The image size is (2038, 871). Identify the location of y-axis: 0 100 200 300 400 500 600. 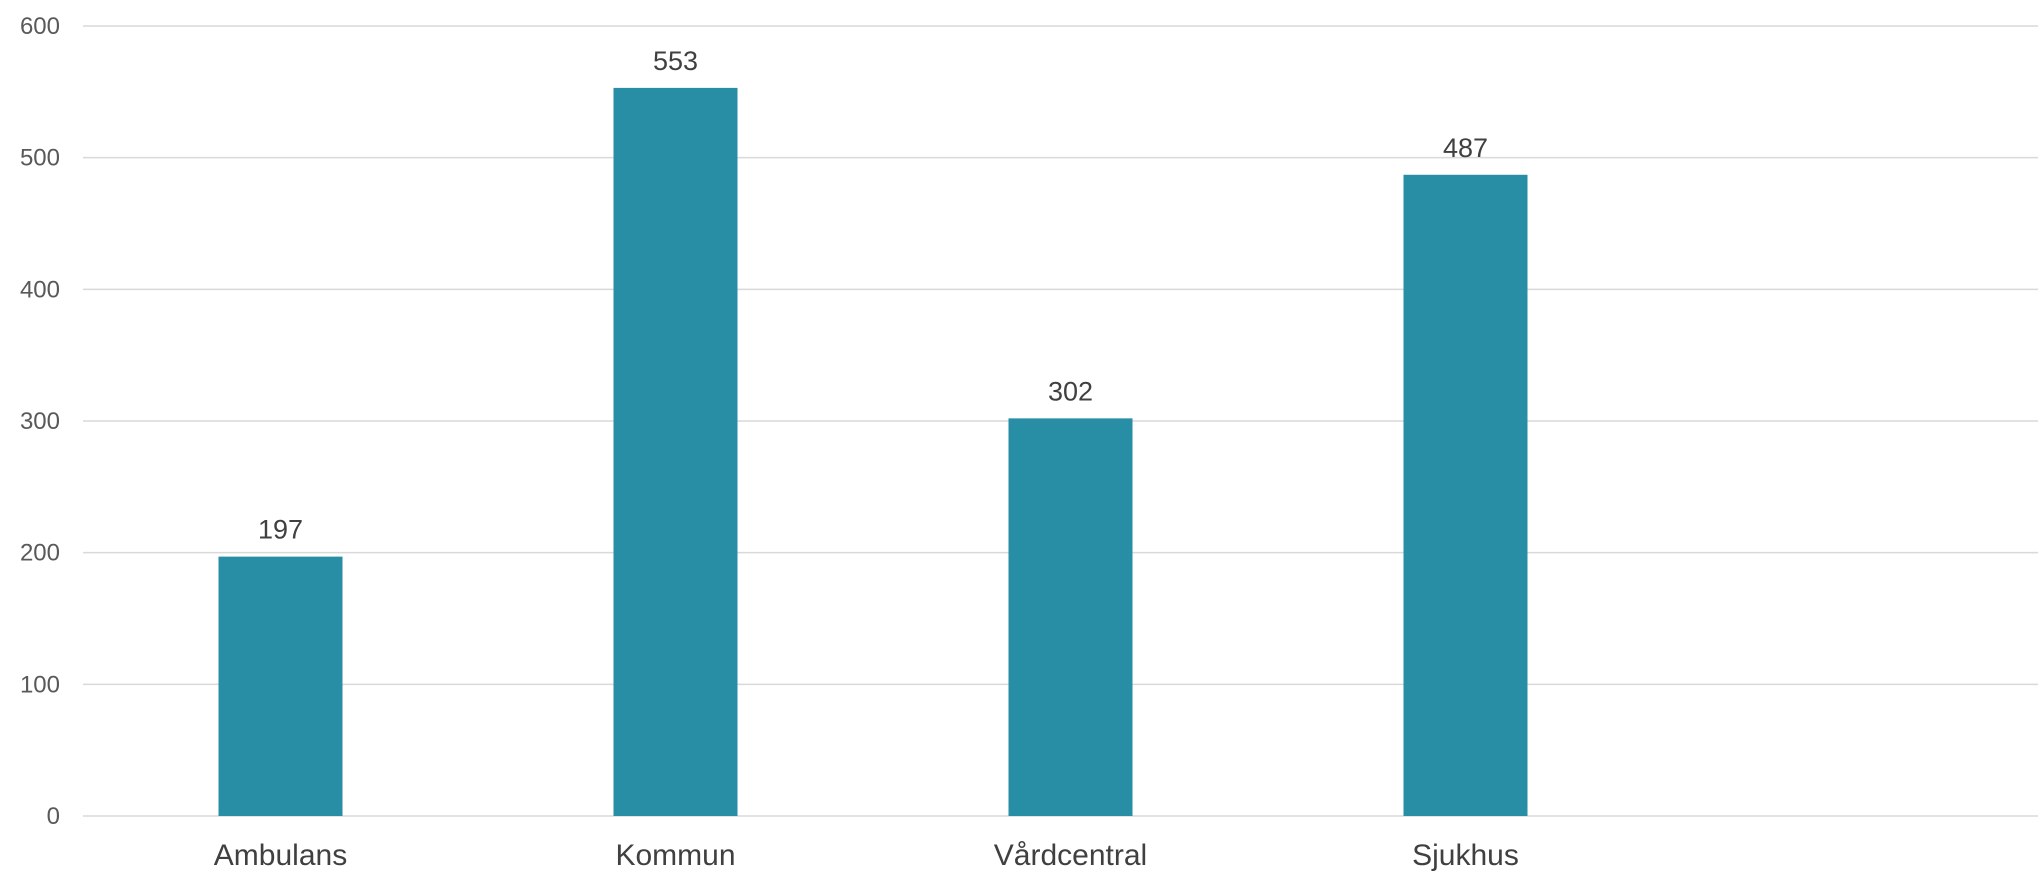
(40, 421).